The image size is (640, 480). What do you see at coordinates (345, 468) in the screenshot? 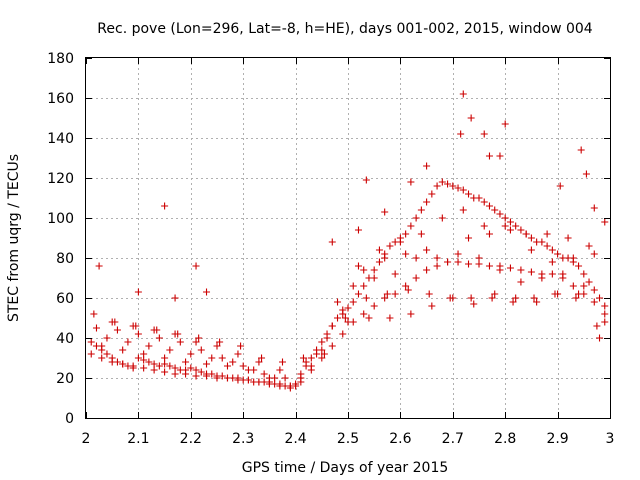
I see `x-axis-label: GPS time / Days of year 2015` at bounding box center [345, 468].